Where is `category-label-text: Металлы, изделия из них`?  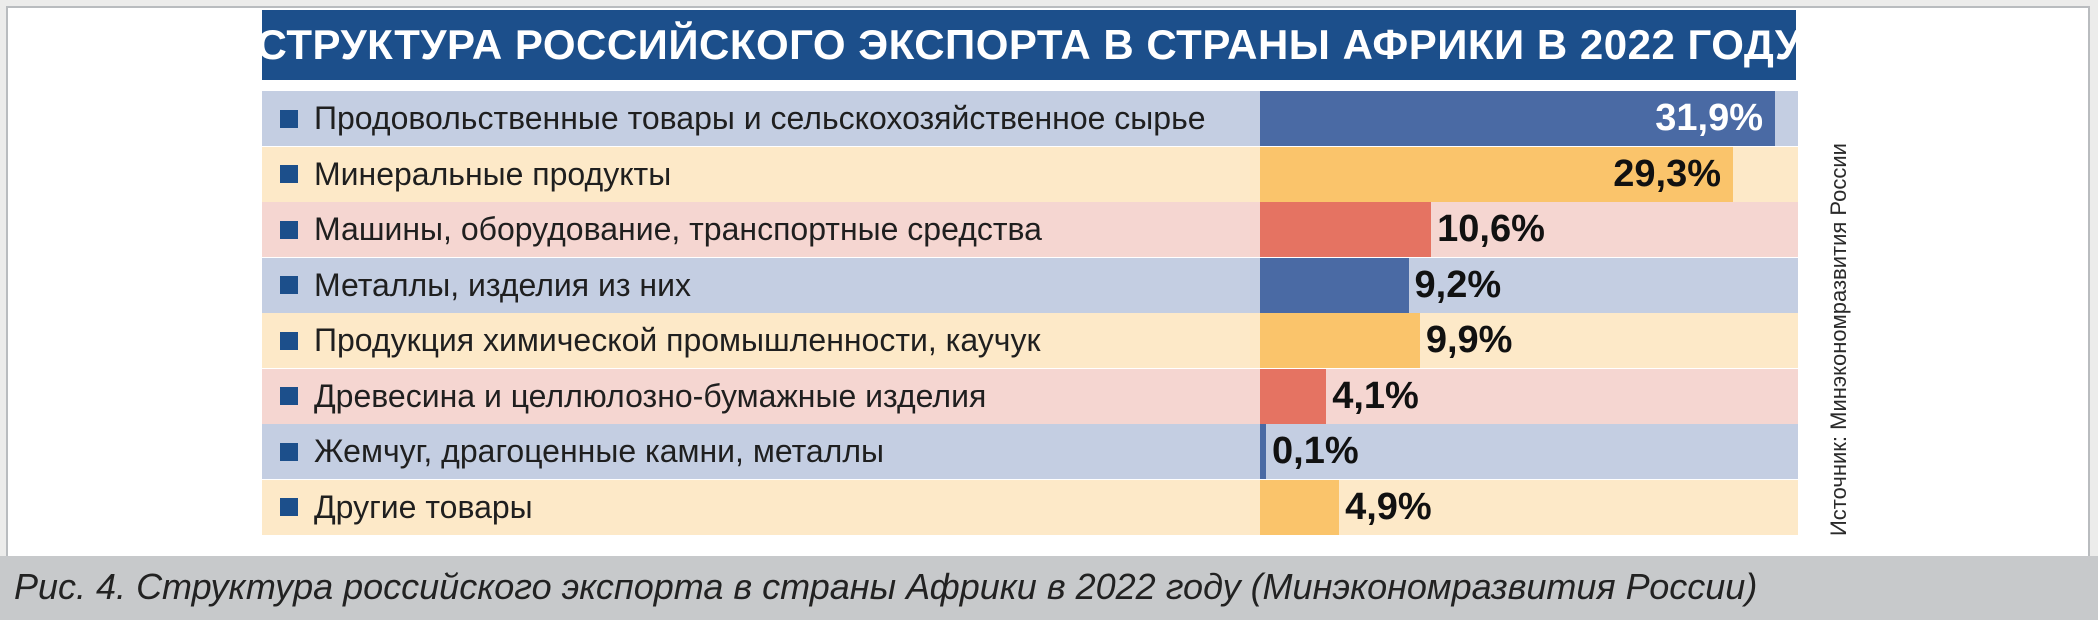
category-label-text: Металлы, изделия из них is located at coordinates (502, 284).